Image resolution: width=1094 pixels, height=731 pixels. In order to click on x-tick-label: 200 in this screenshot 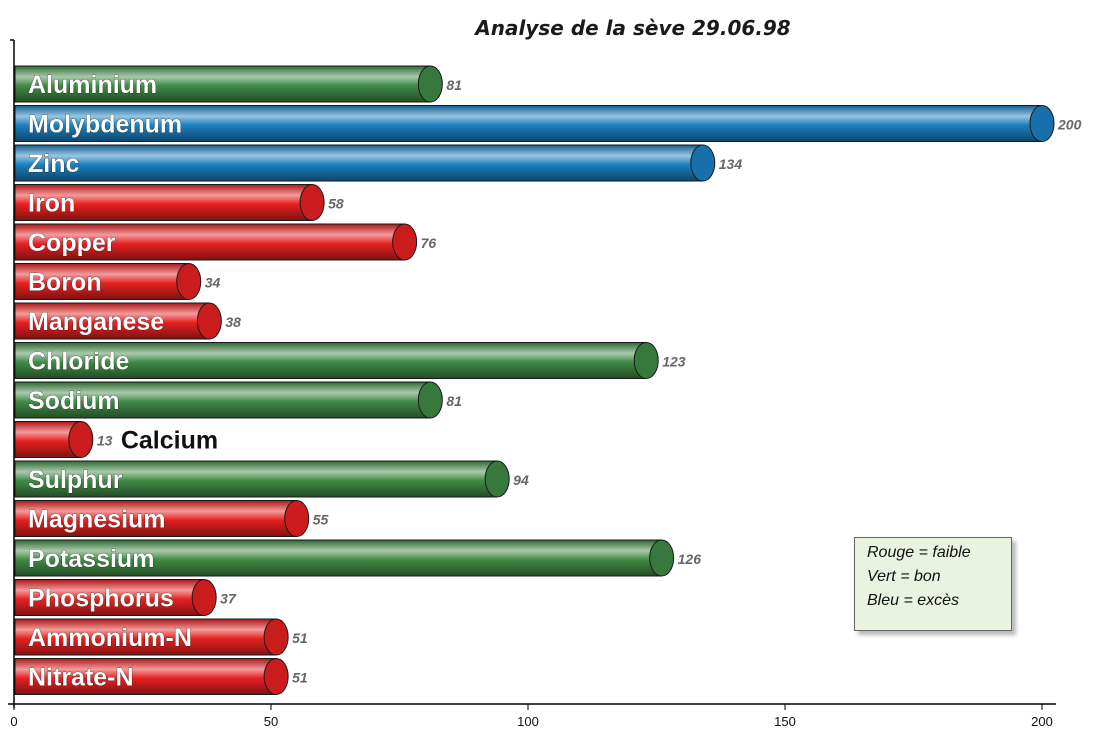, I will do `click(1042, 721)`.